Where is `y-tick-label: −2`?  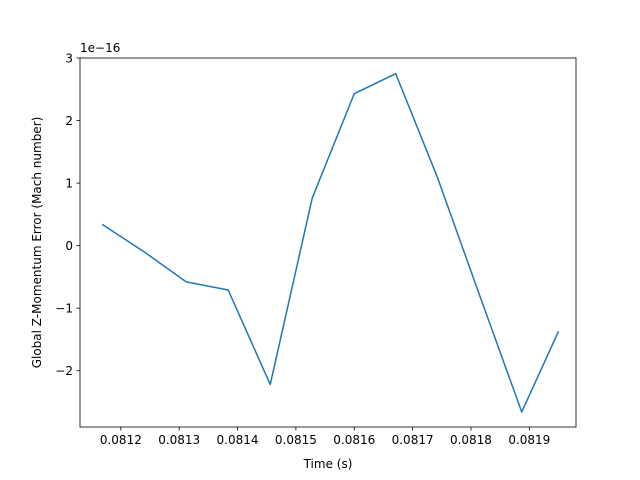 y-tick-label: −2 is located at coordinates (64, 371).